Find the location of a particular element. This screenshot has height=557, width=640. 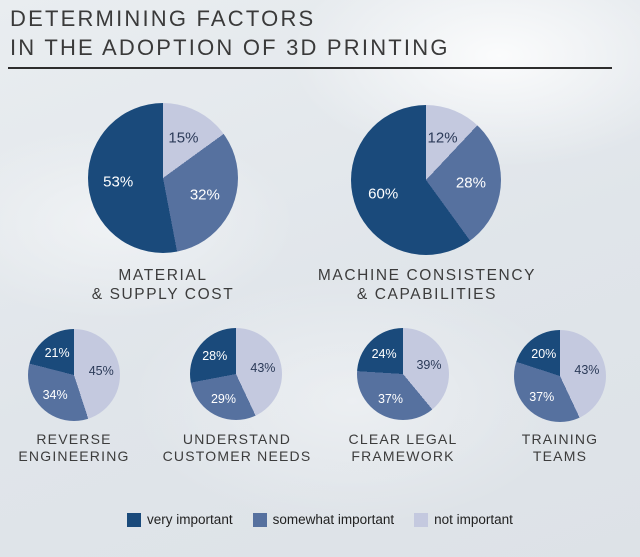

caption-line: CUSTOMER NEEDS is located at coordinates (237, 456).